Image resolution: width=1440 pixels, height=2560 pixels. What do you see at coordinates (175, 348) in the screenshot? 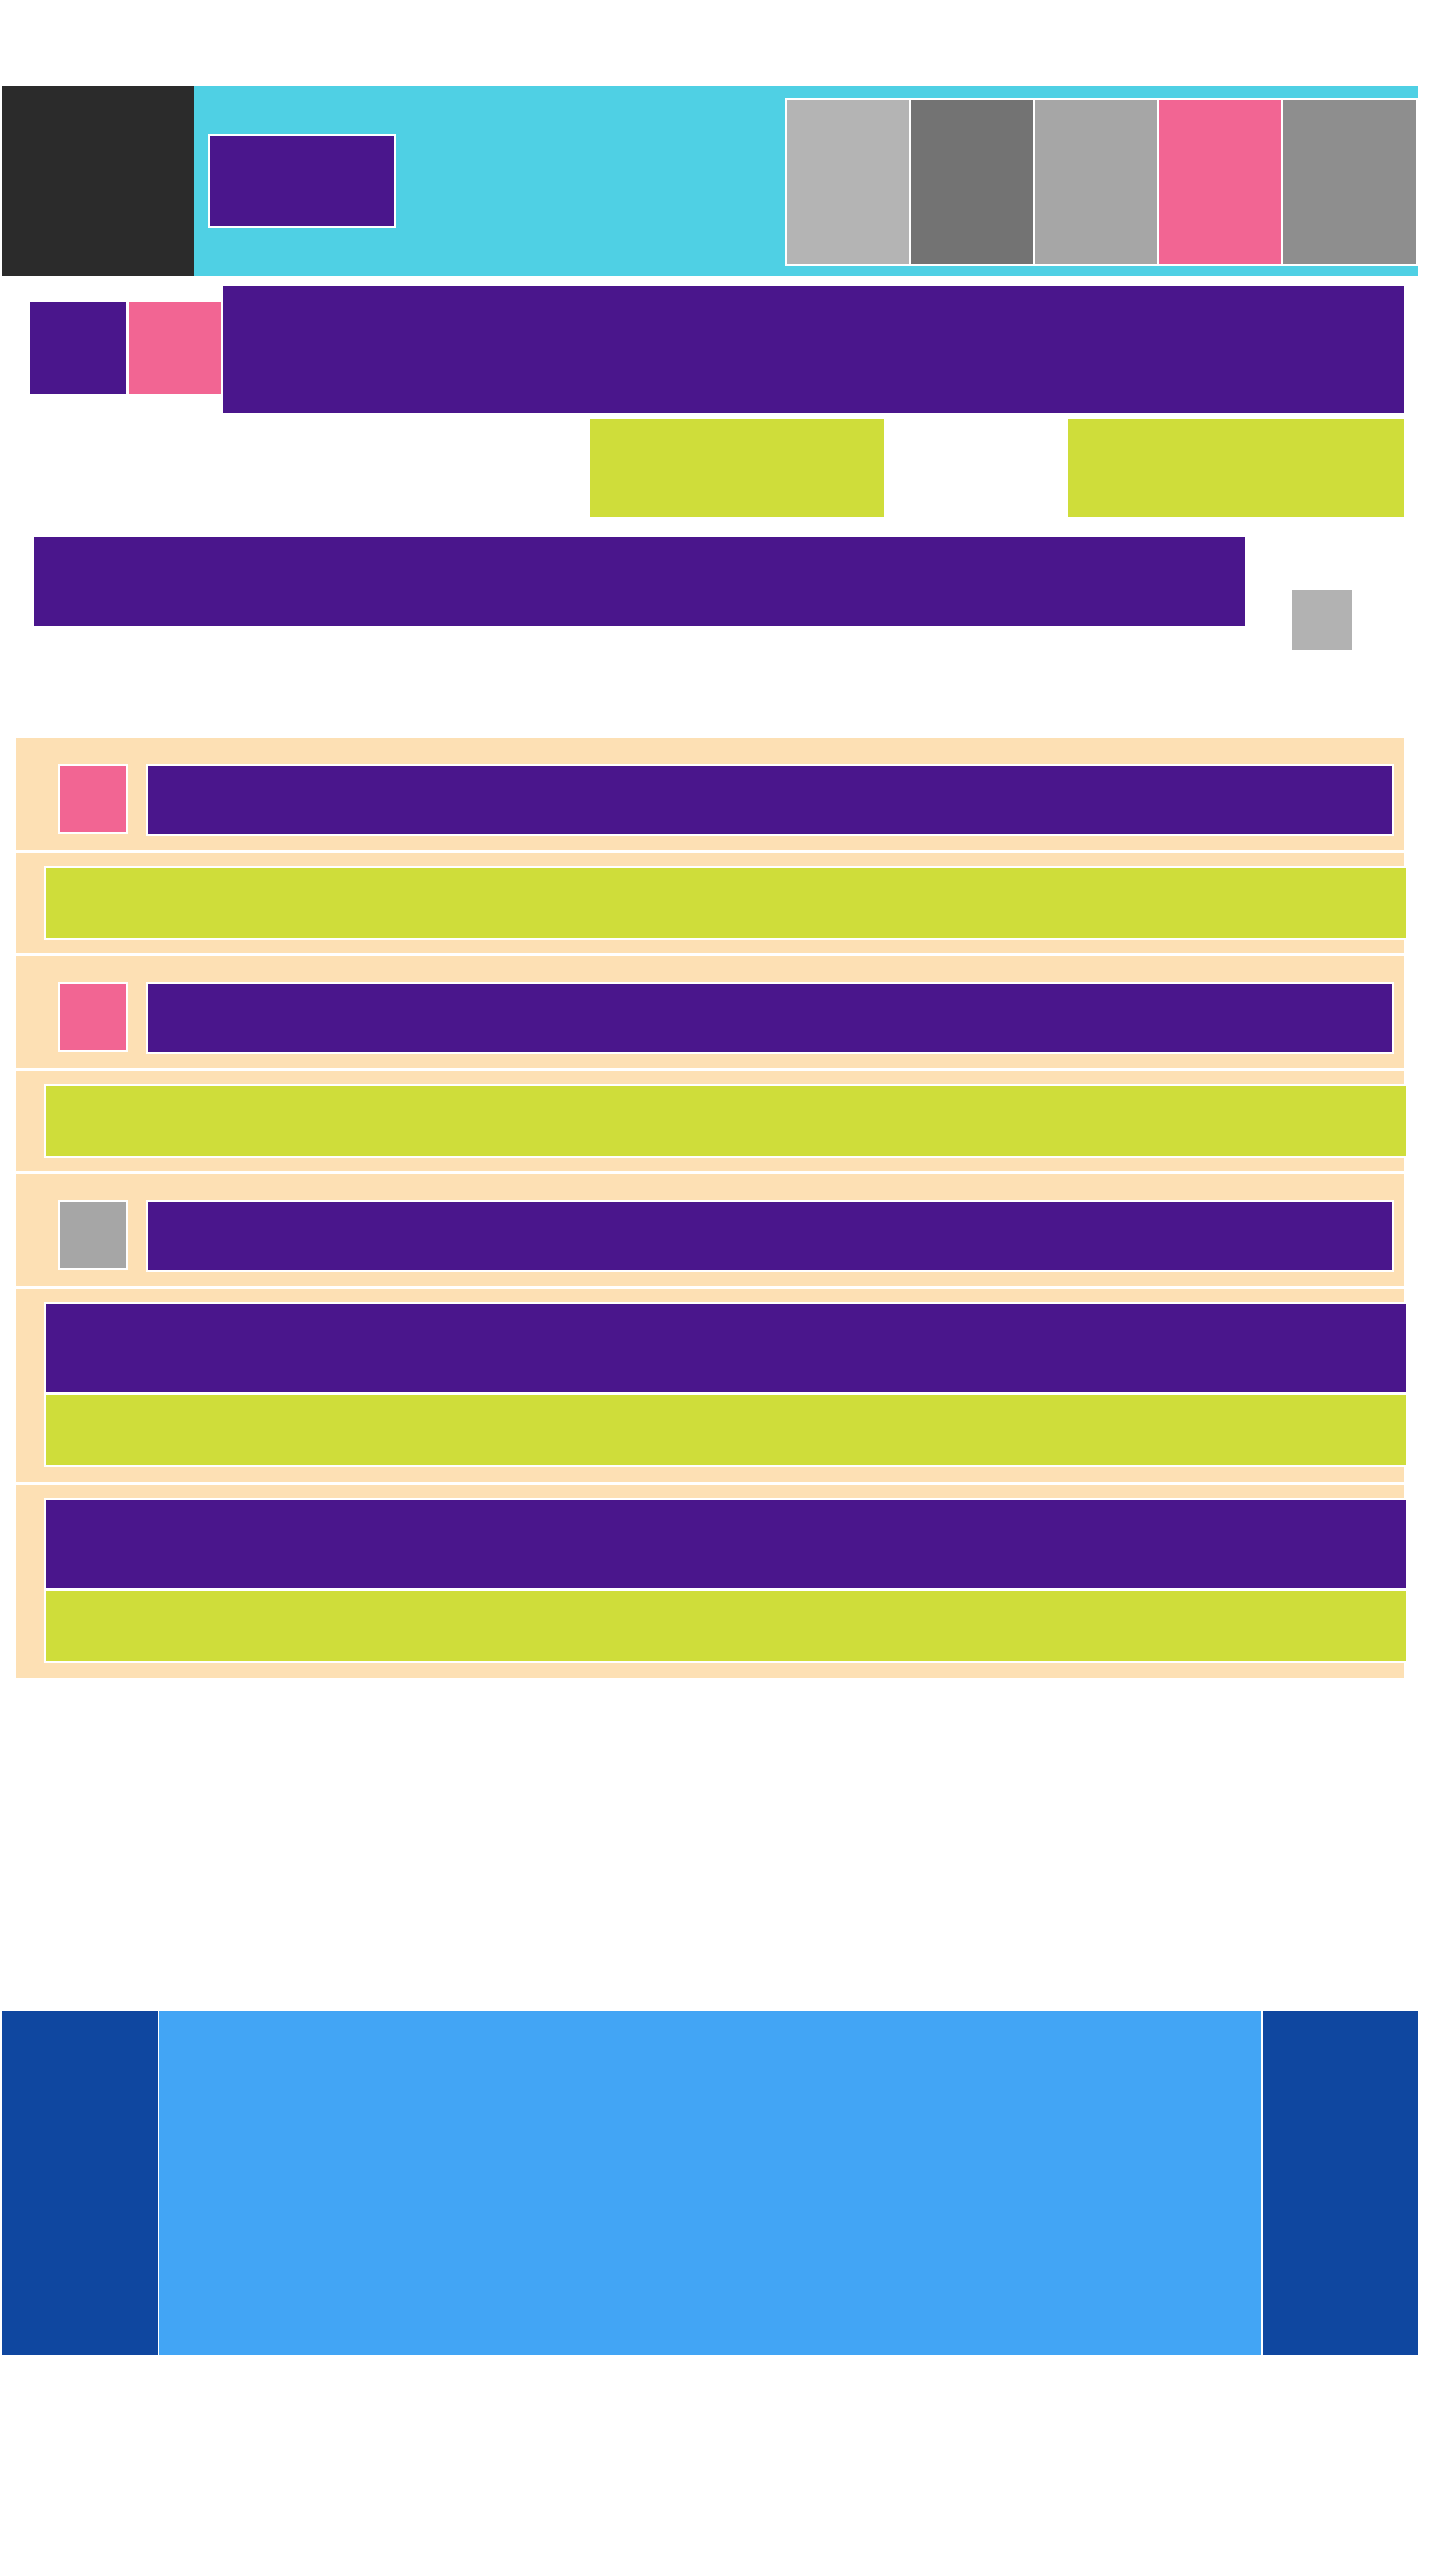
I see `hero-badge-icon` at bounding box center [175, 348].